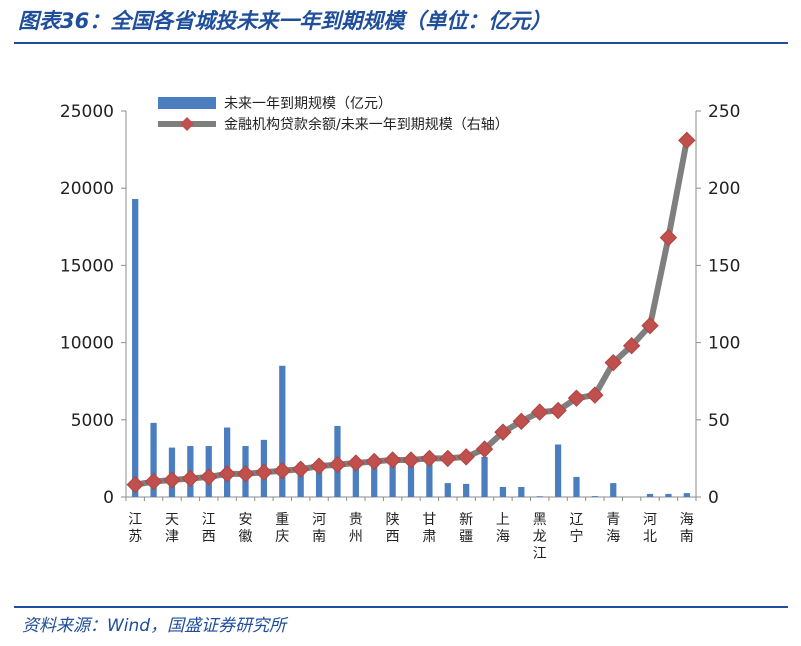  What do you see at coordinates (724, 344) in the screenshot?
I see `right-axis-tick-label: 100` at bounding box center [724, 344].